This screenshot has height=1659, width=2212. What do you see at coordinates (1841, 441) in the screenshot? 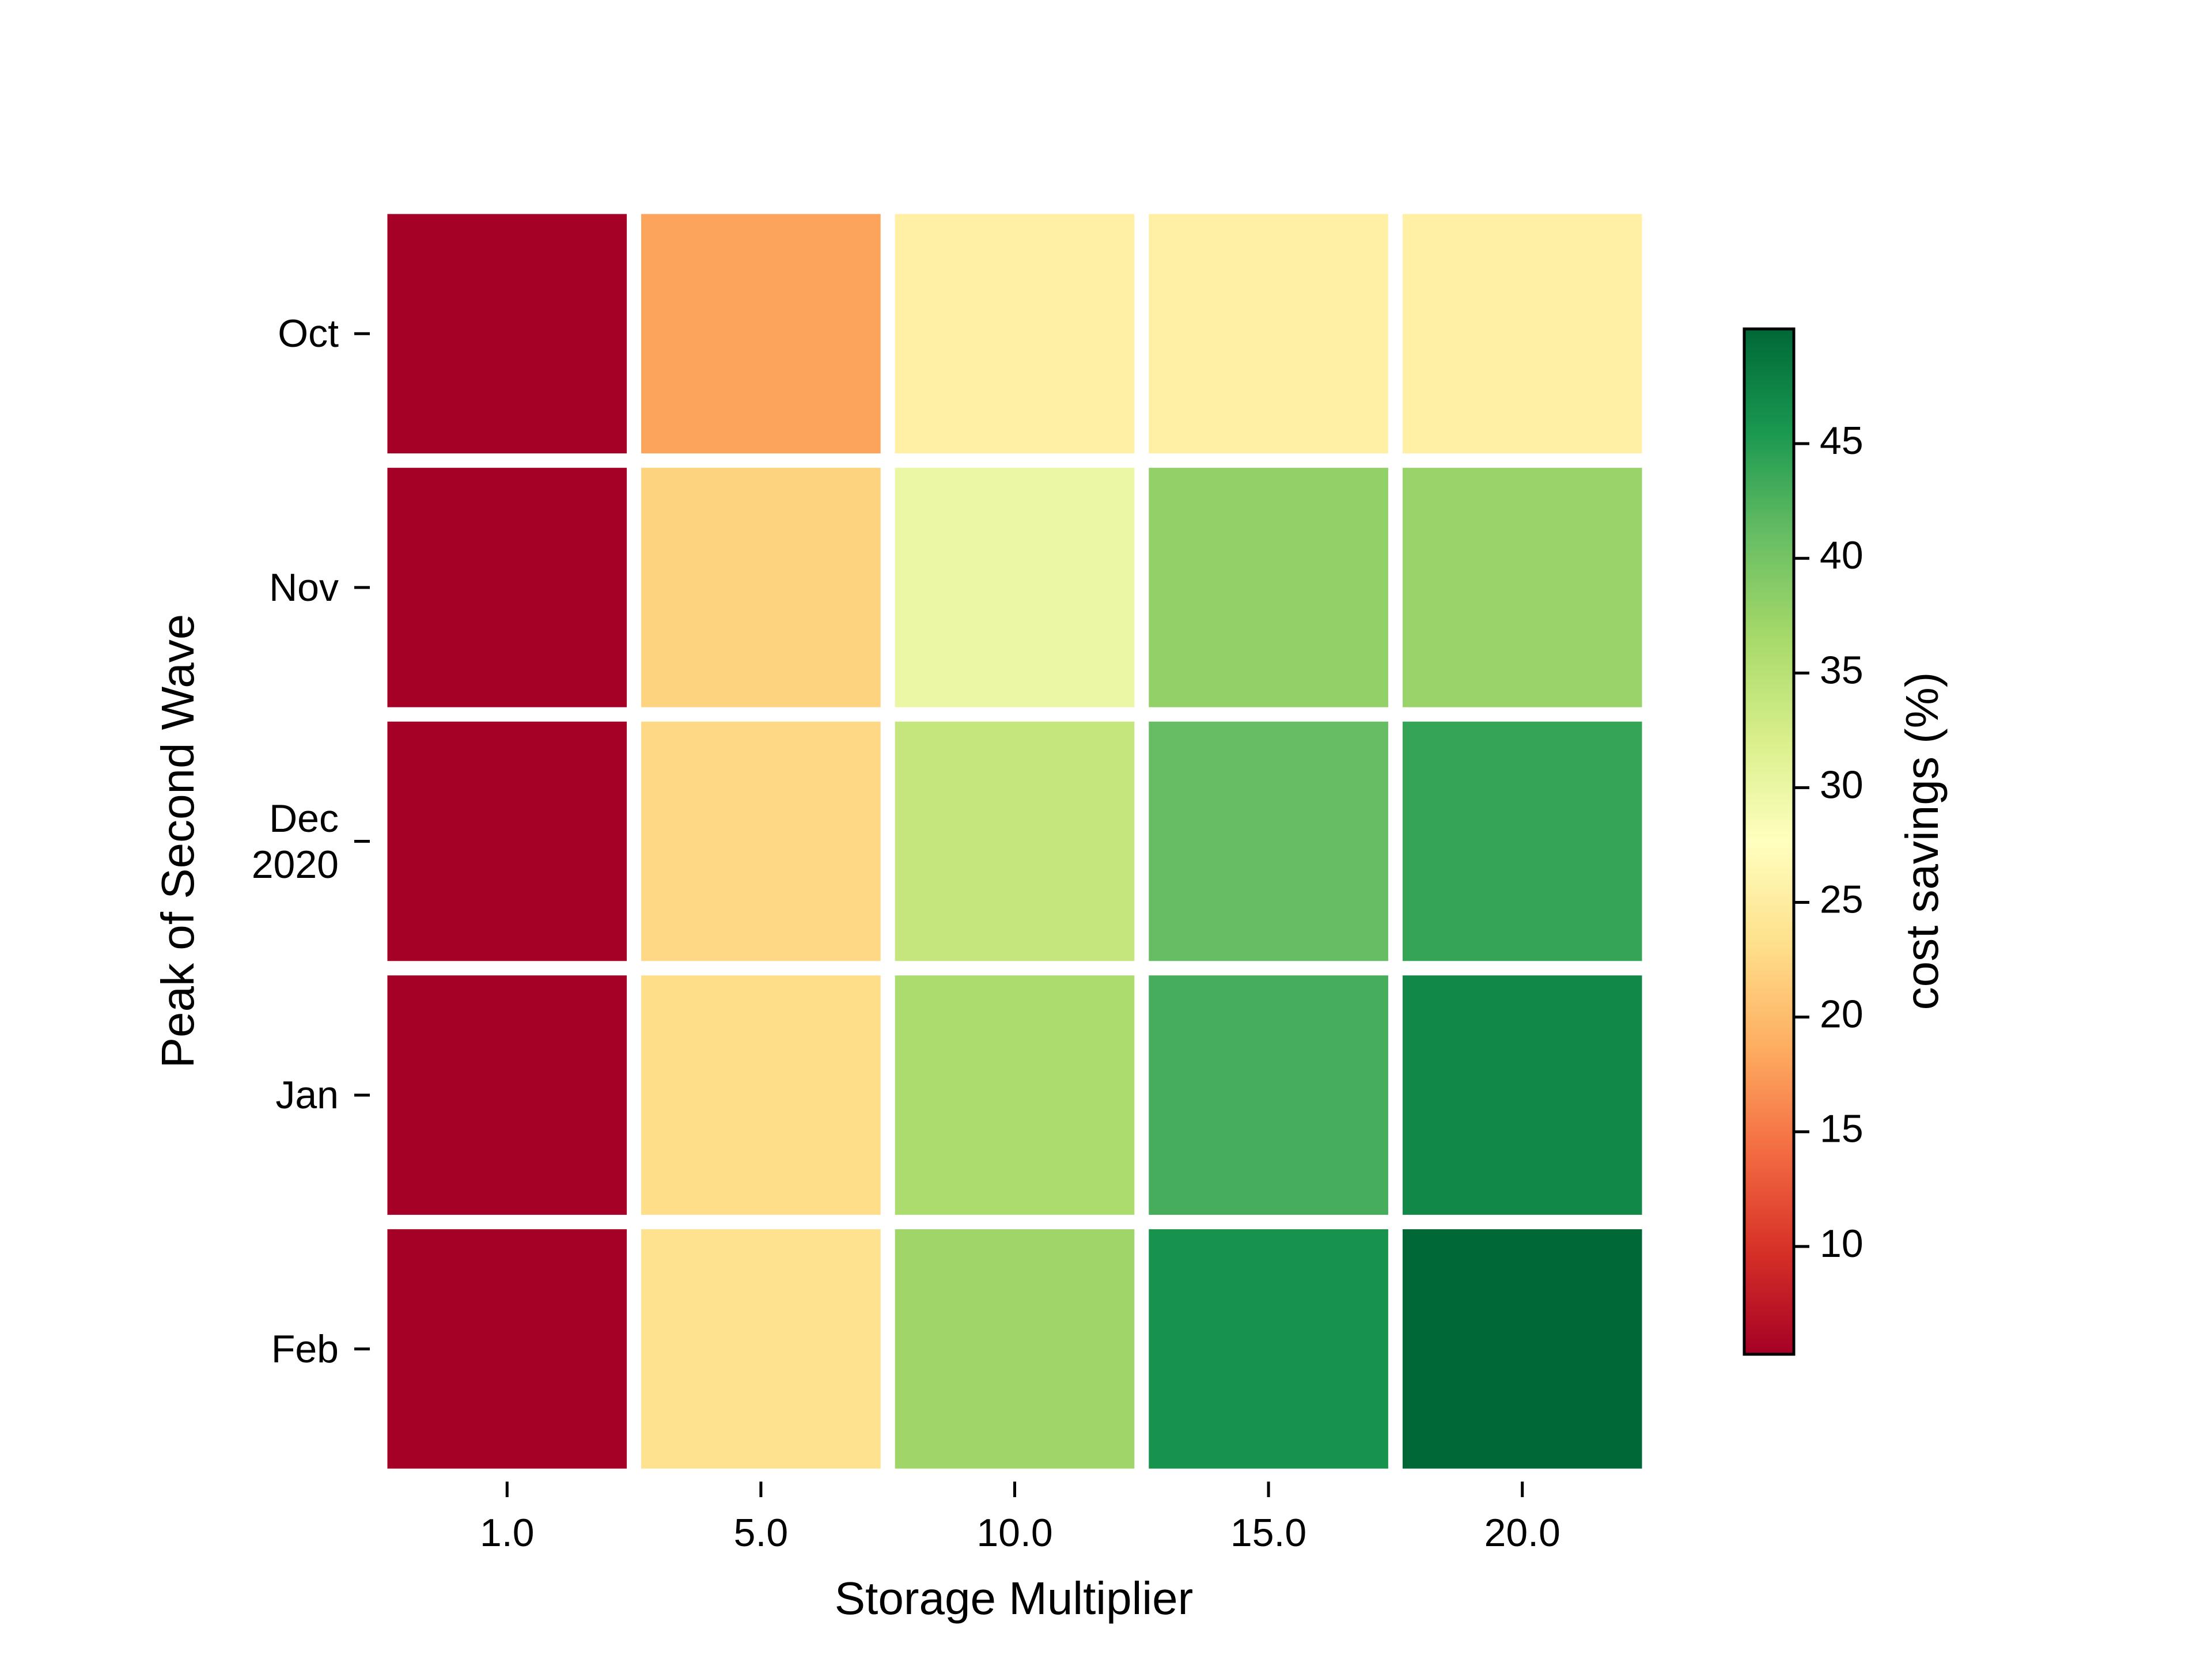
I see `colorbar-tick-label: 45` at bounding box center [1841, 441].